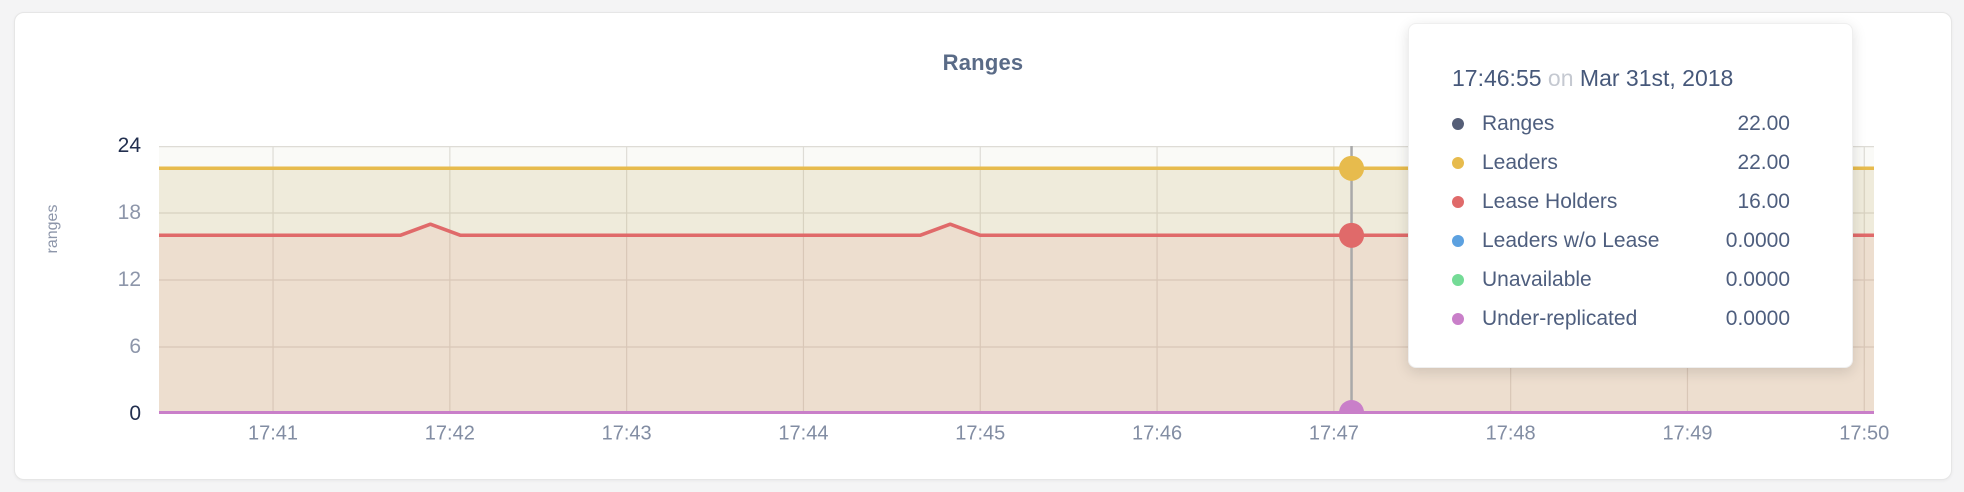  I want to click on tooltip-legend-row: Lease Holders 16.00, so click(1621, 201).